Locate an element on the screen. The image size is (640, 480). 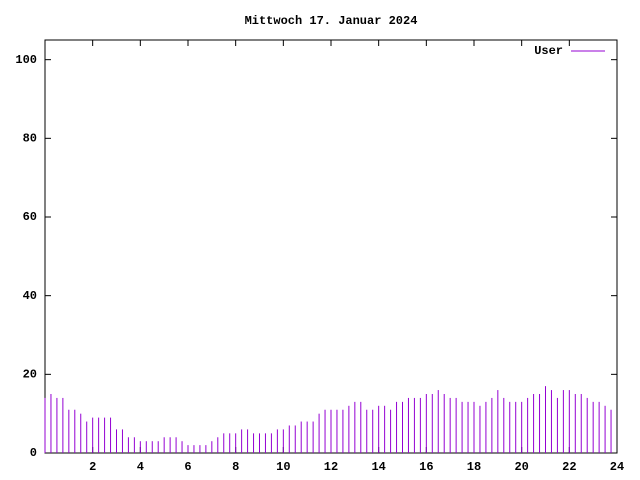
x-tick-label: 18 is located at coordinates (474, 467).